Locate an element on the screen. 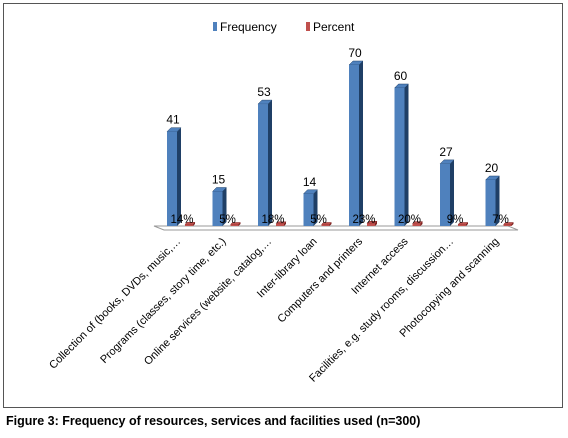 This screenshot has height=438, width=568. frequency-data-label: 20 is located at coordinates (492, 168).